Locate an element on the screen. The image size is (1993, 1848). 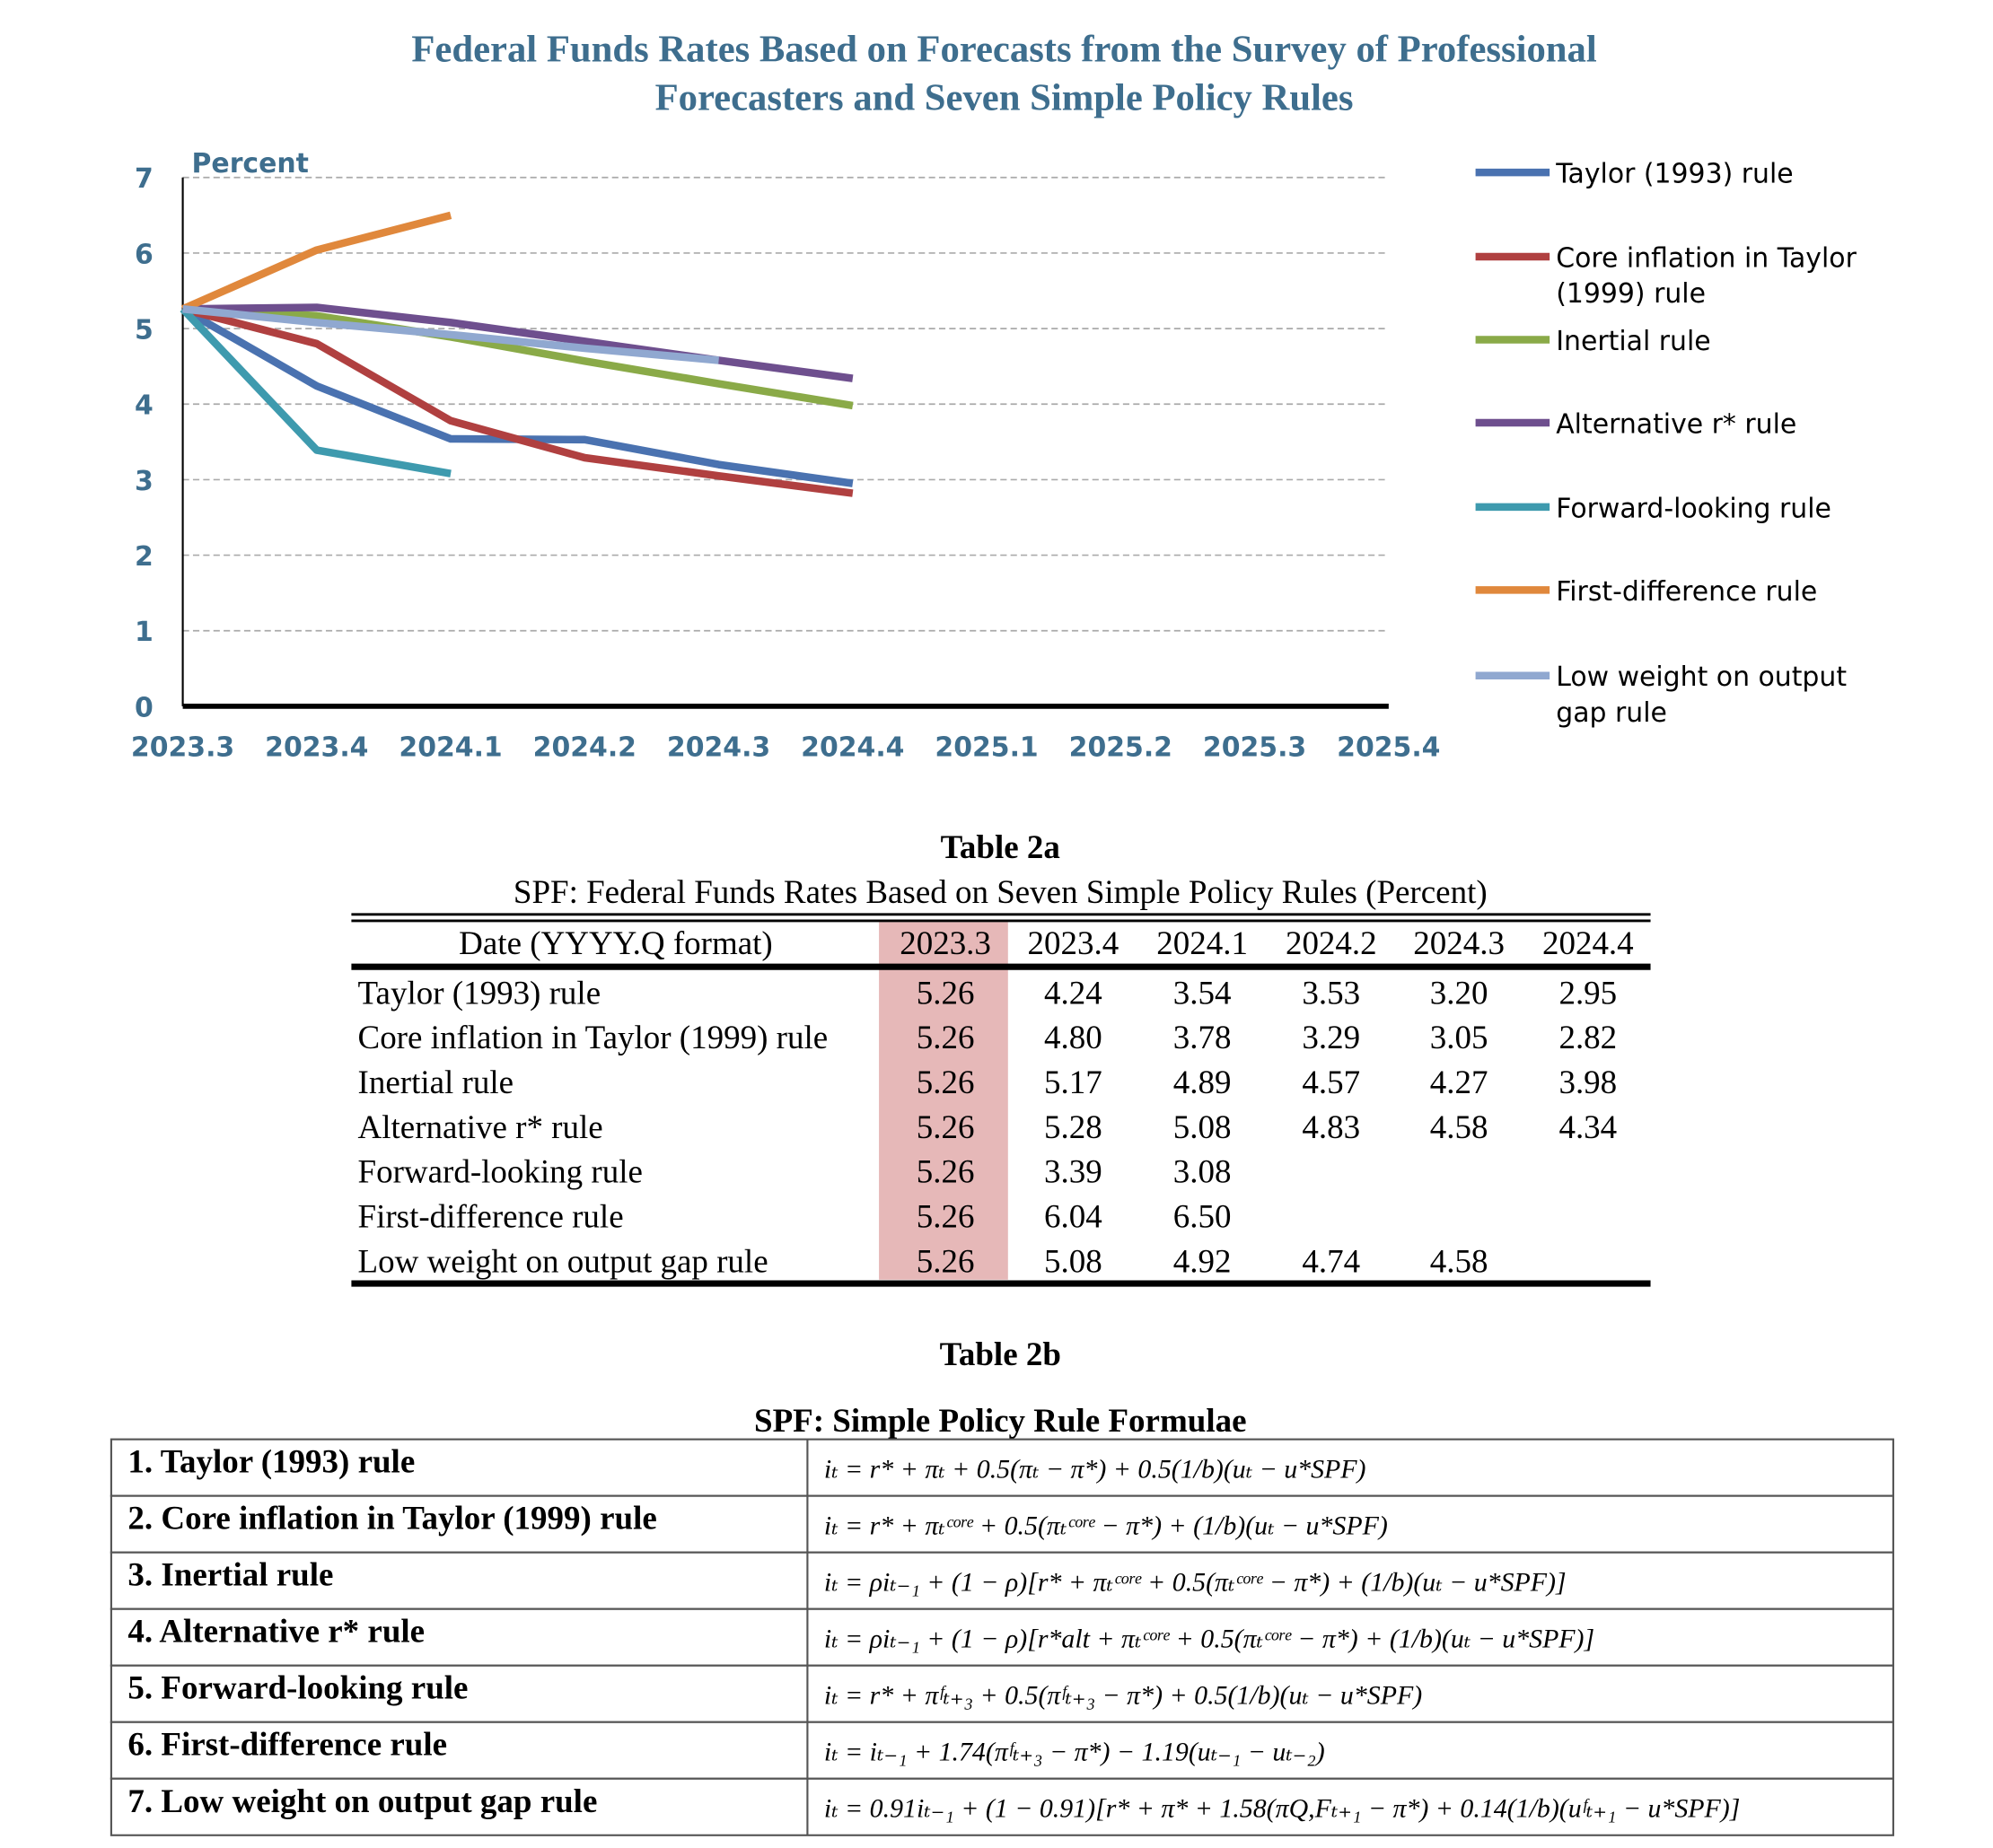
table-cell: Taylor (1993) rule is located at coordinates (479, 993).